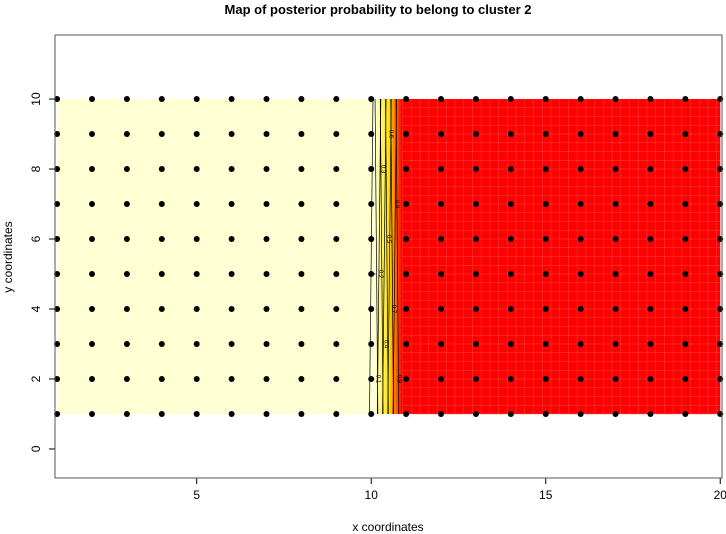 This screenshot has width=726, height=534. Describe the element at coordinates (36, 308) in the screenshot. I see `y-tick-label: 4` at that location.